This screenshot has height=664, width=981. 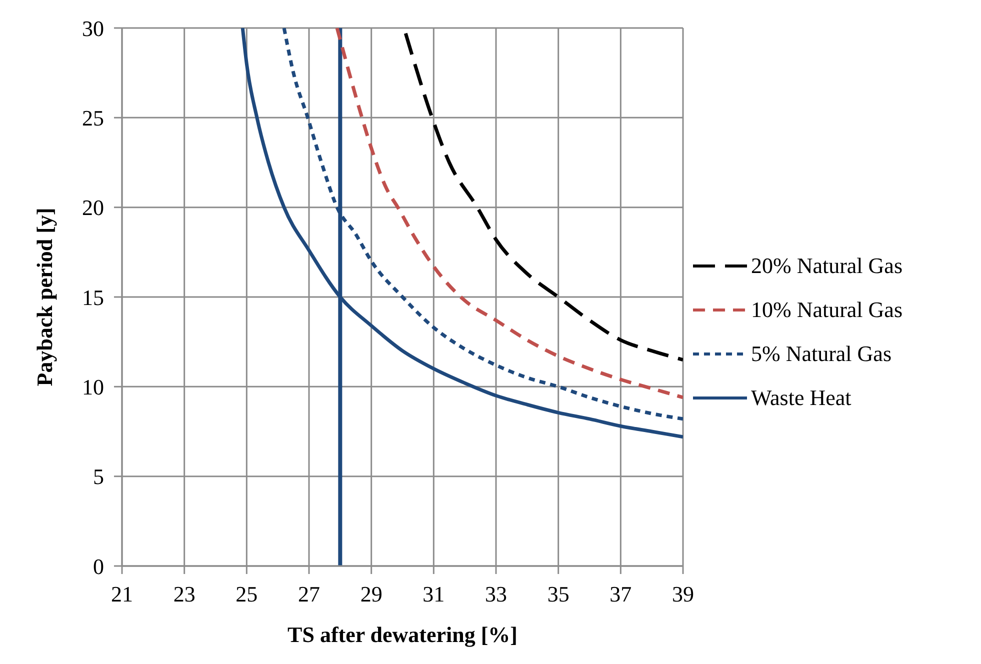 I want to click on y-tick-label: 0, so click(x=98, y=566).